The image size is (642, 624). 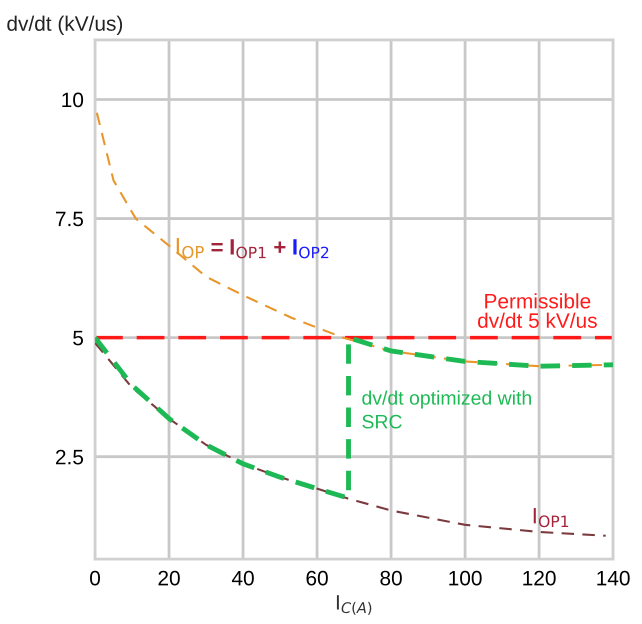 I want to click on y-axis-title: dv/dt (kV/us), so click(x=64, y=26).